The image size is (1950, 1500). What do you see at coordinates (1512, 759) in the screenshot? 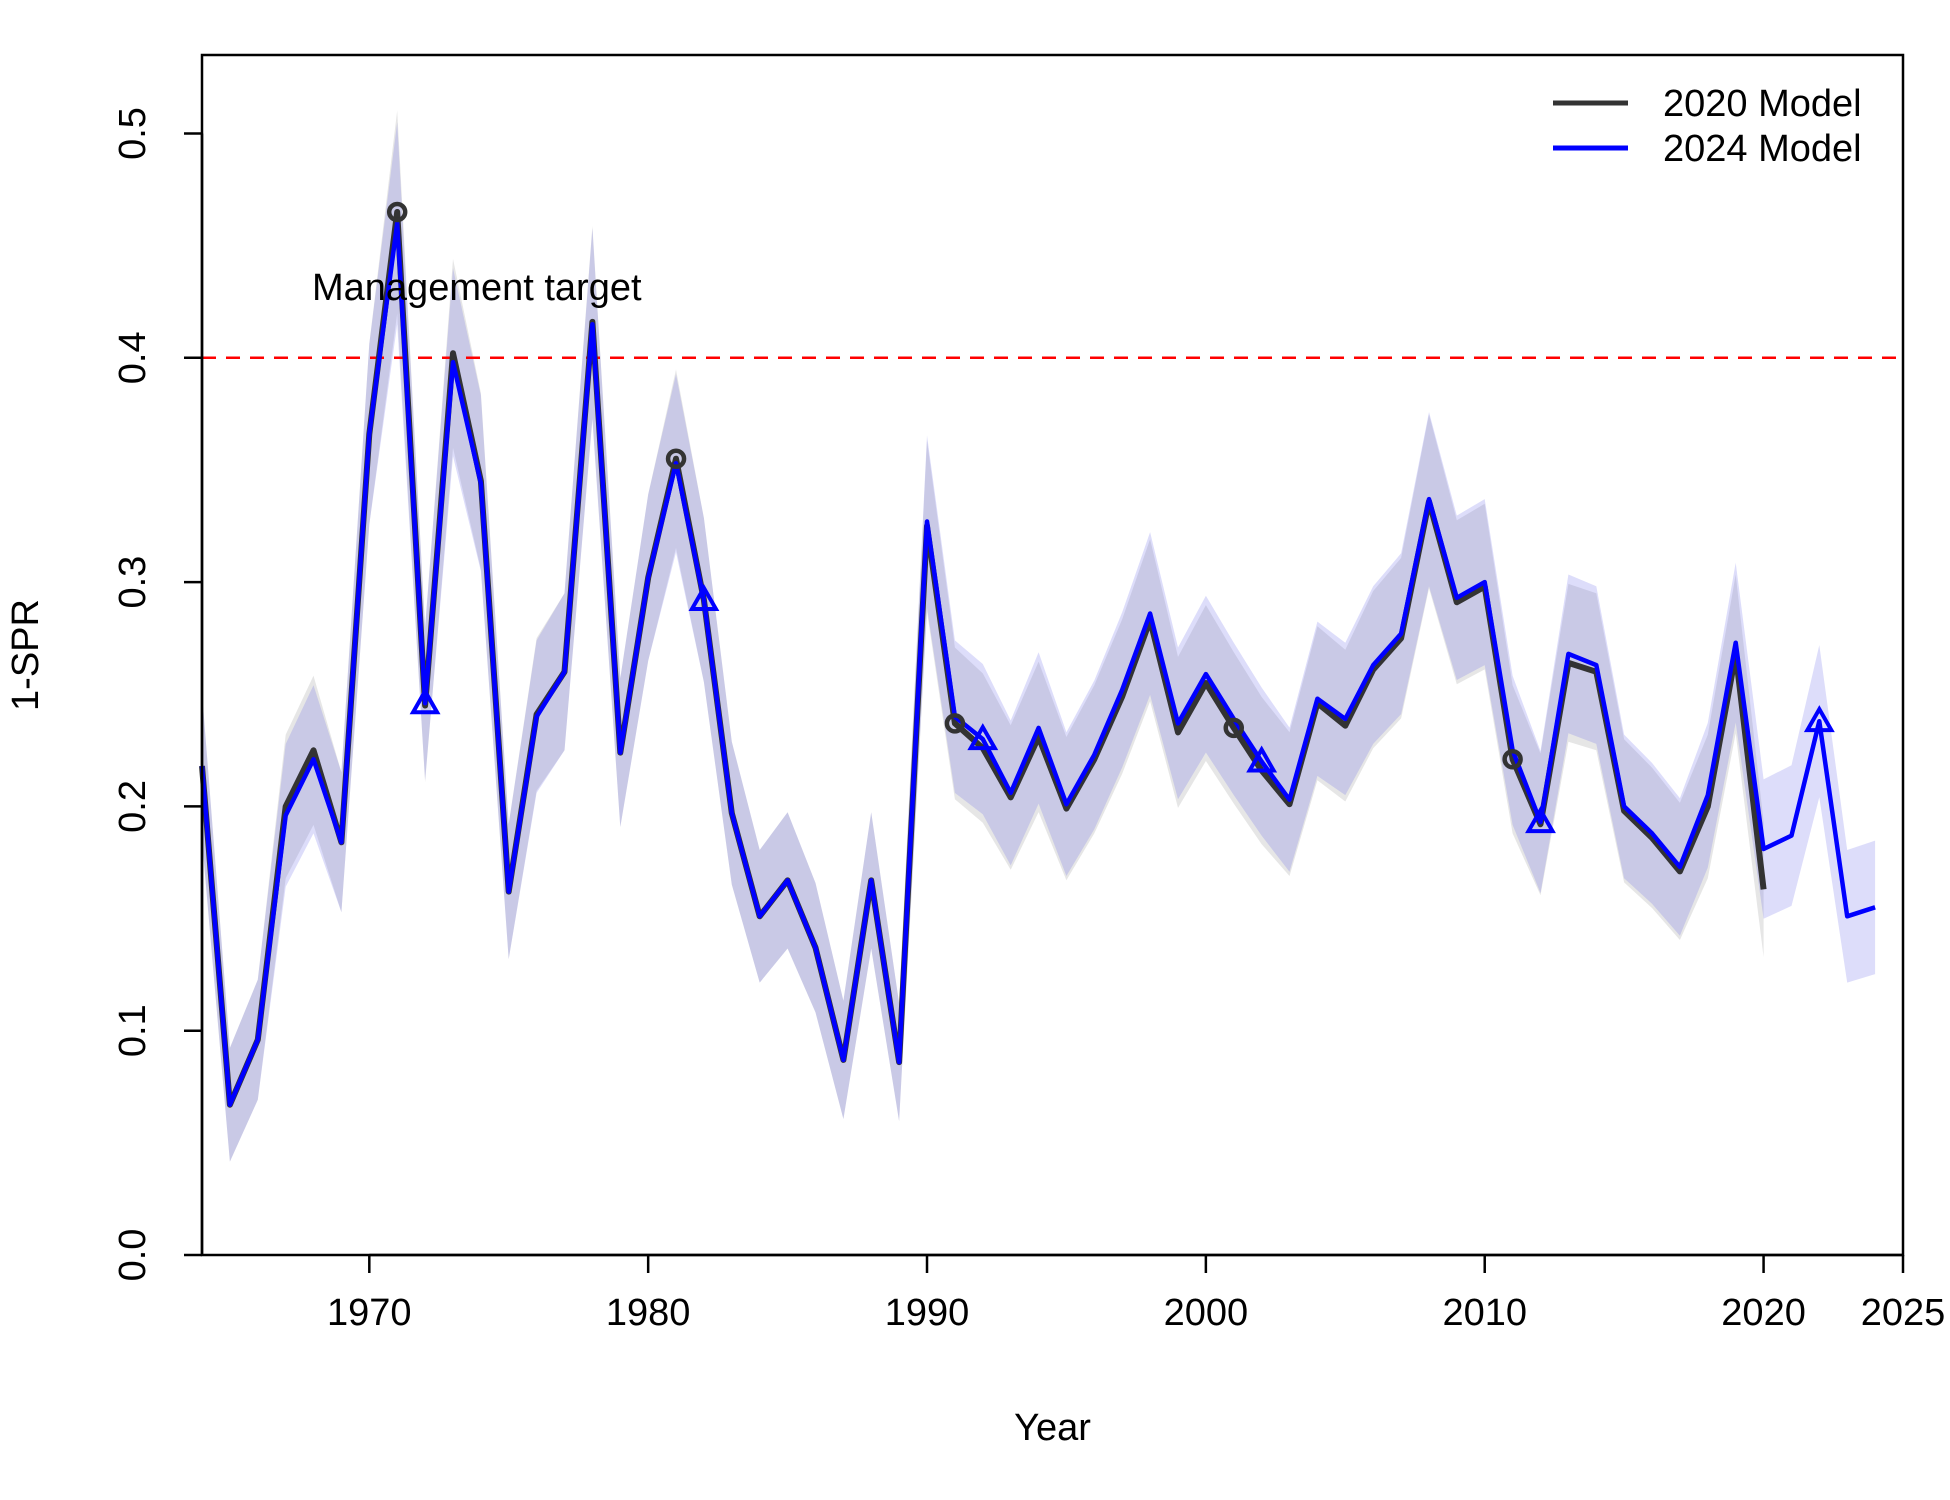
I see `marker-circle-2011` at bounding box center [1512, 759].